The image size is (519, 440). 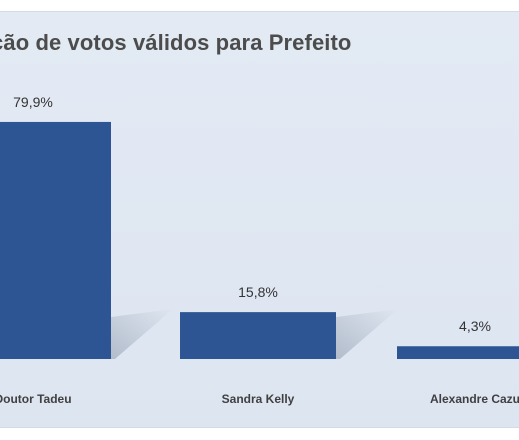 What do you see at coordinates (258, 399) in the screenshot?
I see `category-label: Sandra Kelly` at bounding box center [258, 399].